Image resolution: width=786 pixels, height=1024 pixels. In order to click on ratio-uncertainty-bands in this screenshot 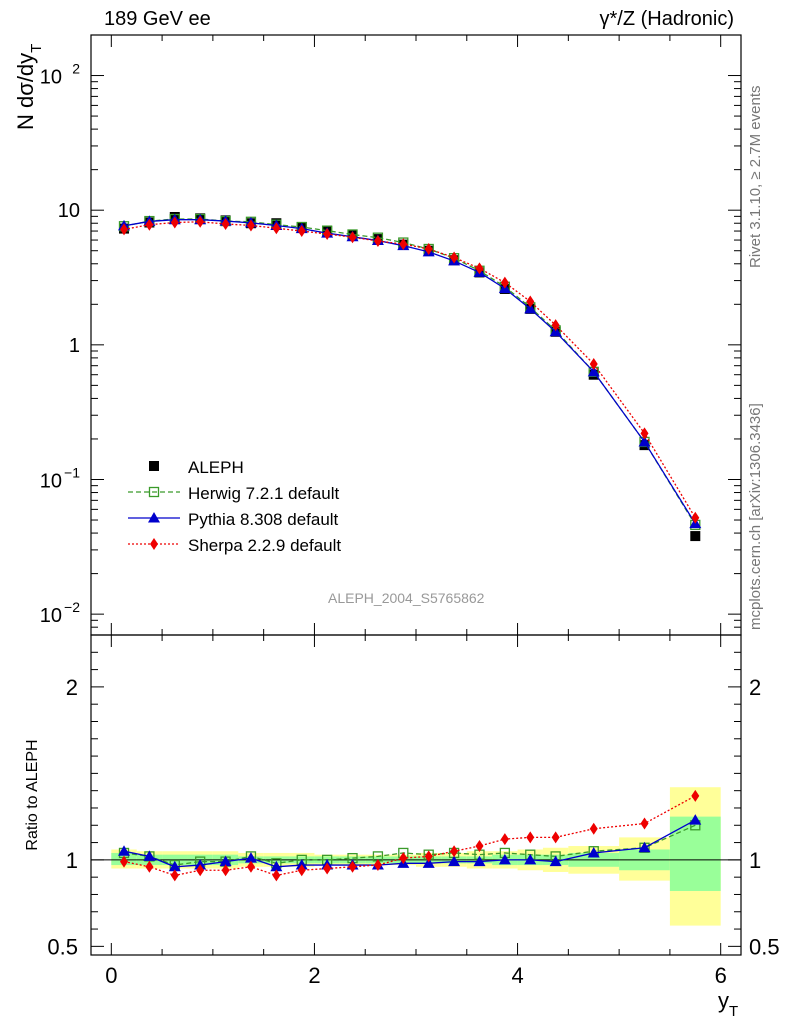, I will do `click(416, 856)`.